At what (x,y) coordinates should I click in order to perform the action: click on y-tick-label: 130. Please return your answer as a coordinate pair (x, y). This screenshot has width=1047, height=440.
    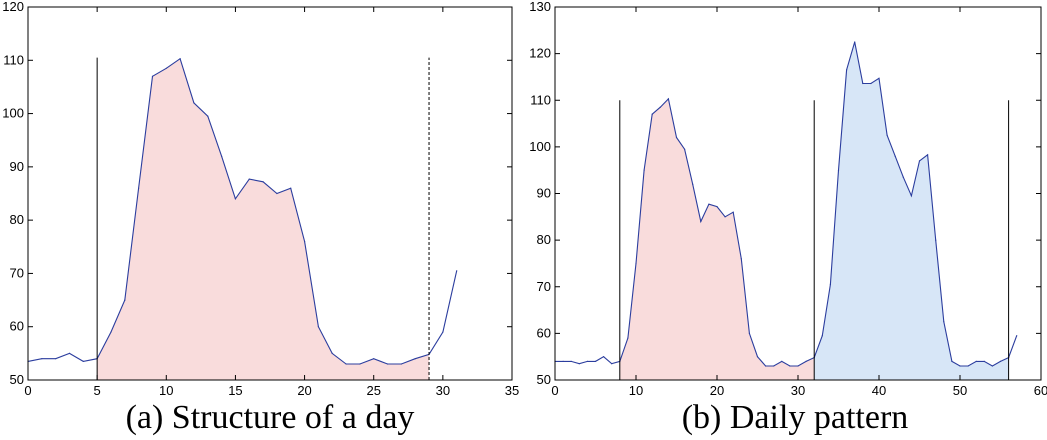
    Looking at the image, I should click on (540, 7).